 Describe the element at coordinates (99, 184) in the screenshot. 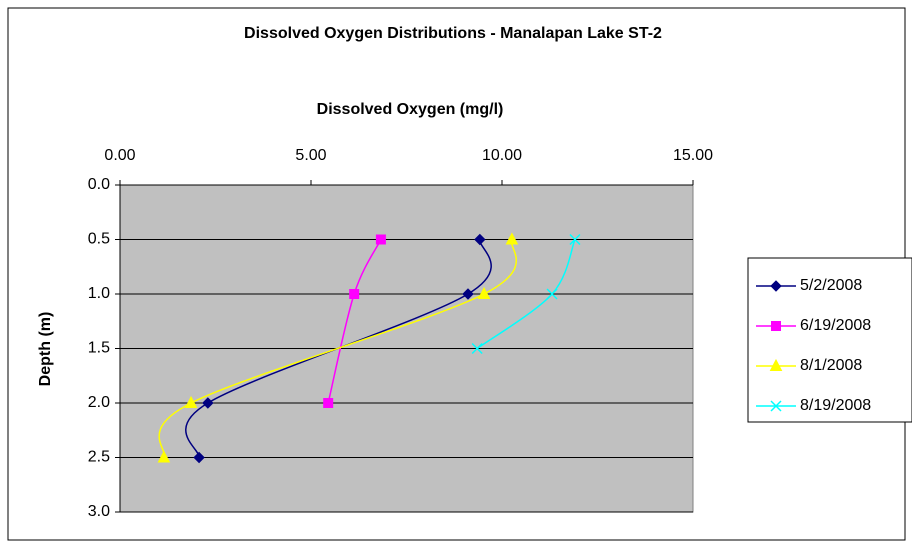

I see `y-tick-label: 0.0` at that location.